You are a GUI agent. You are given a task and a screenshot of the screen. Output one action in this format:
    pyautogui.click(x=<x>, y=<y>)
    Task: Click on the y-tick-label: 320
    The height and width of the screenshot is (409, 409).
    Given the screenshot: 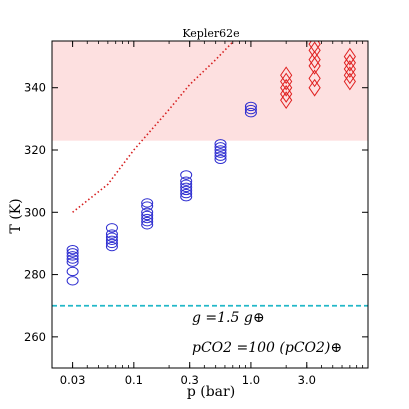 What is the action you would take?
    pyautogui.click(x=35, y=150)
    